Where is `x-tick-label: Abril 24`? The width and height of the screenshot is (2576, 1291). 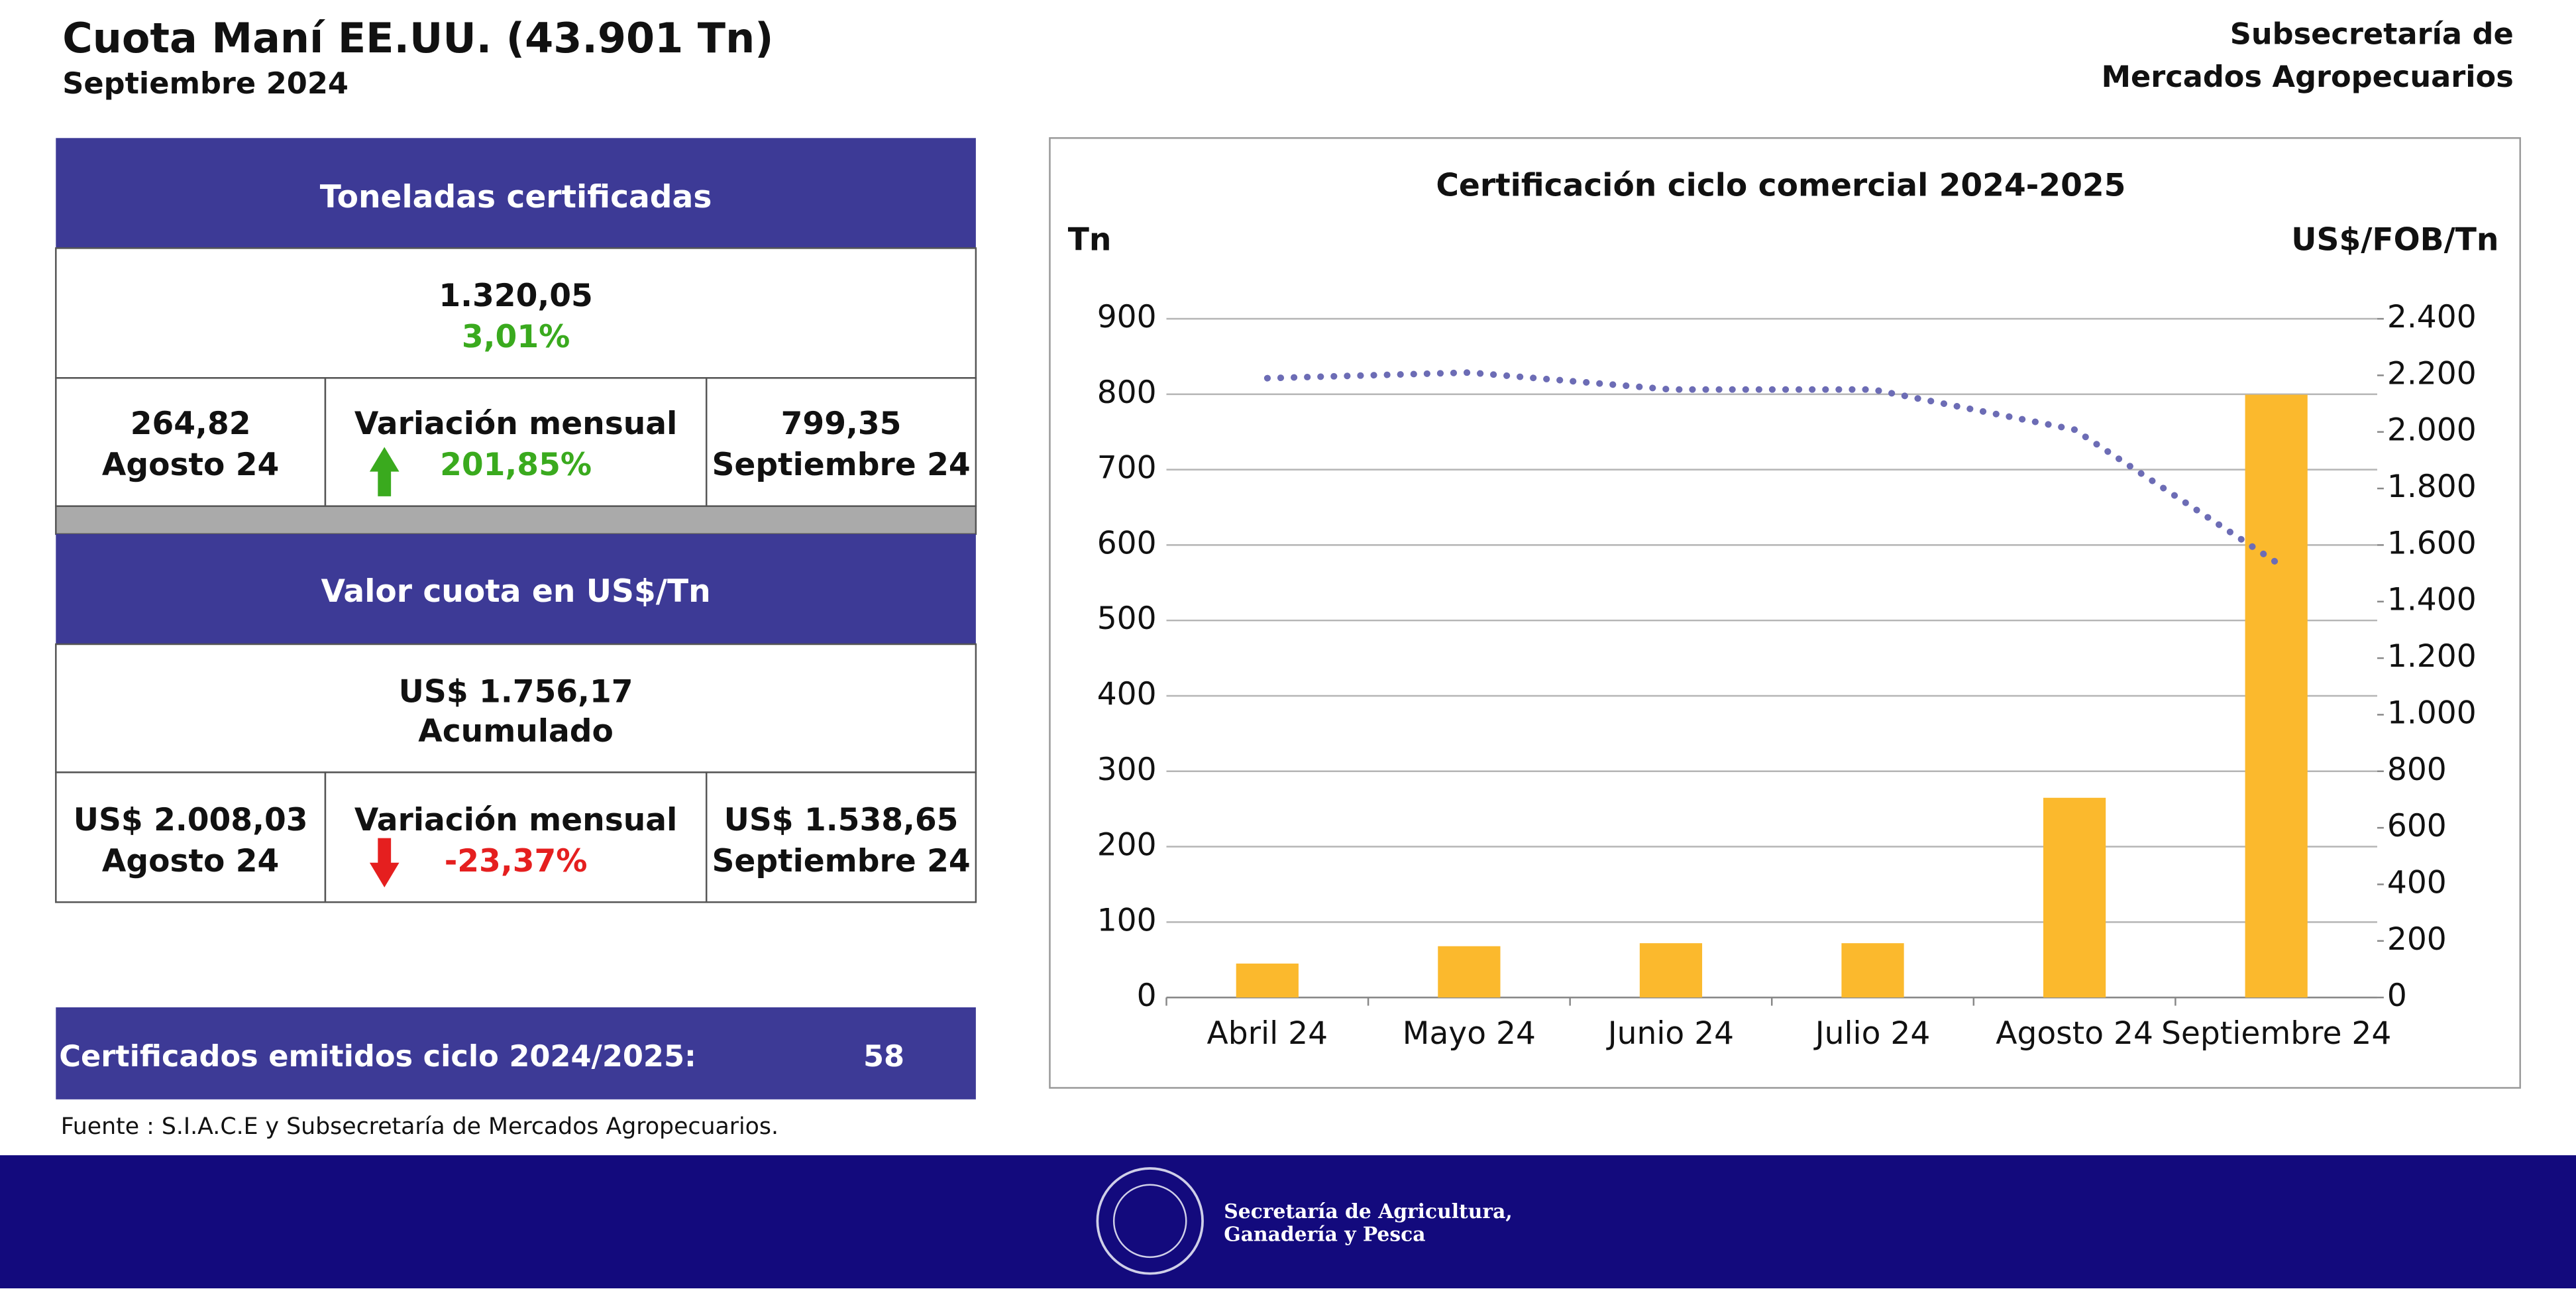 x-tick-label: Abril 24 is located at coordinates (1267, 1033).